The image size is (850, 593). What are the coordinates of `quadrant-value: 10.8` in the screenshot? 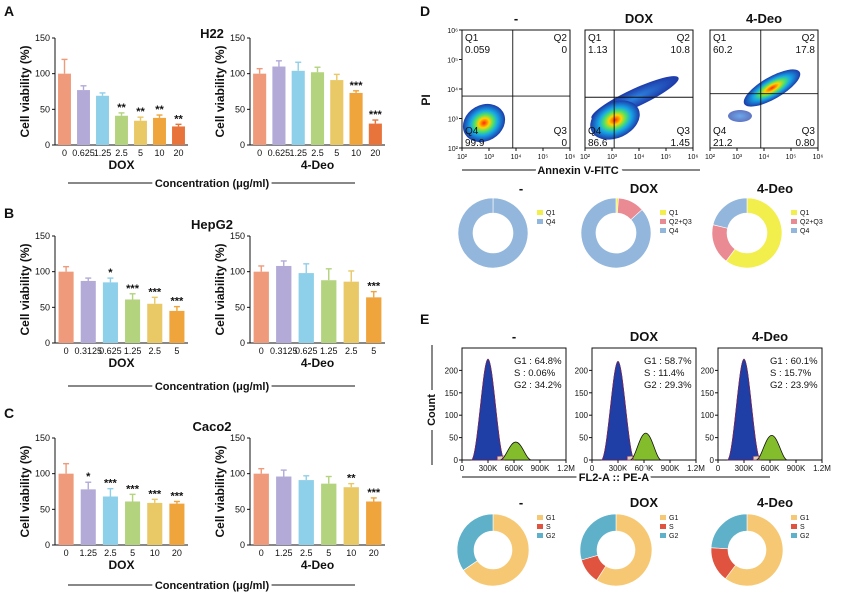 It's located at (681, 50).